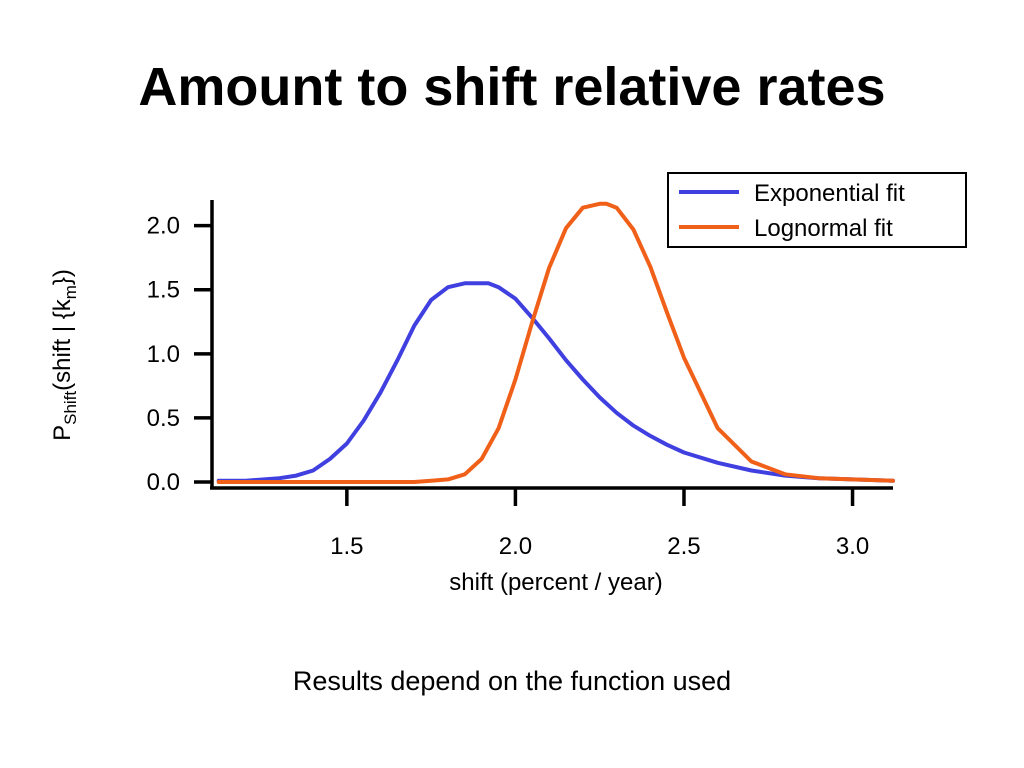 This screenshot has height=768, width=1024. What do you see at coordinates (823, 228) in the screenshot?
I see `legend-label: Lognormal fit` at bounding box center [823, 228].